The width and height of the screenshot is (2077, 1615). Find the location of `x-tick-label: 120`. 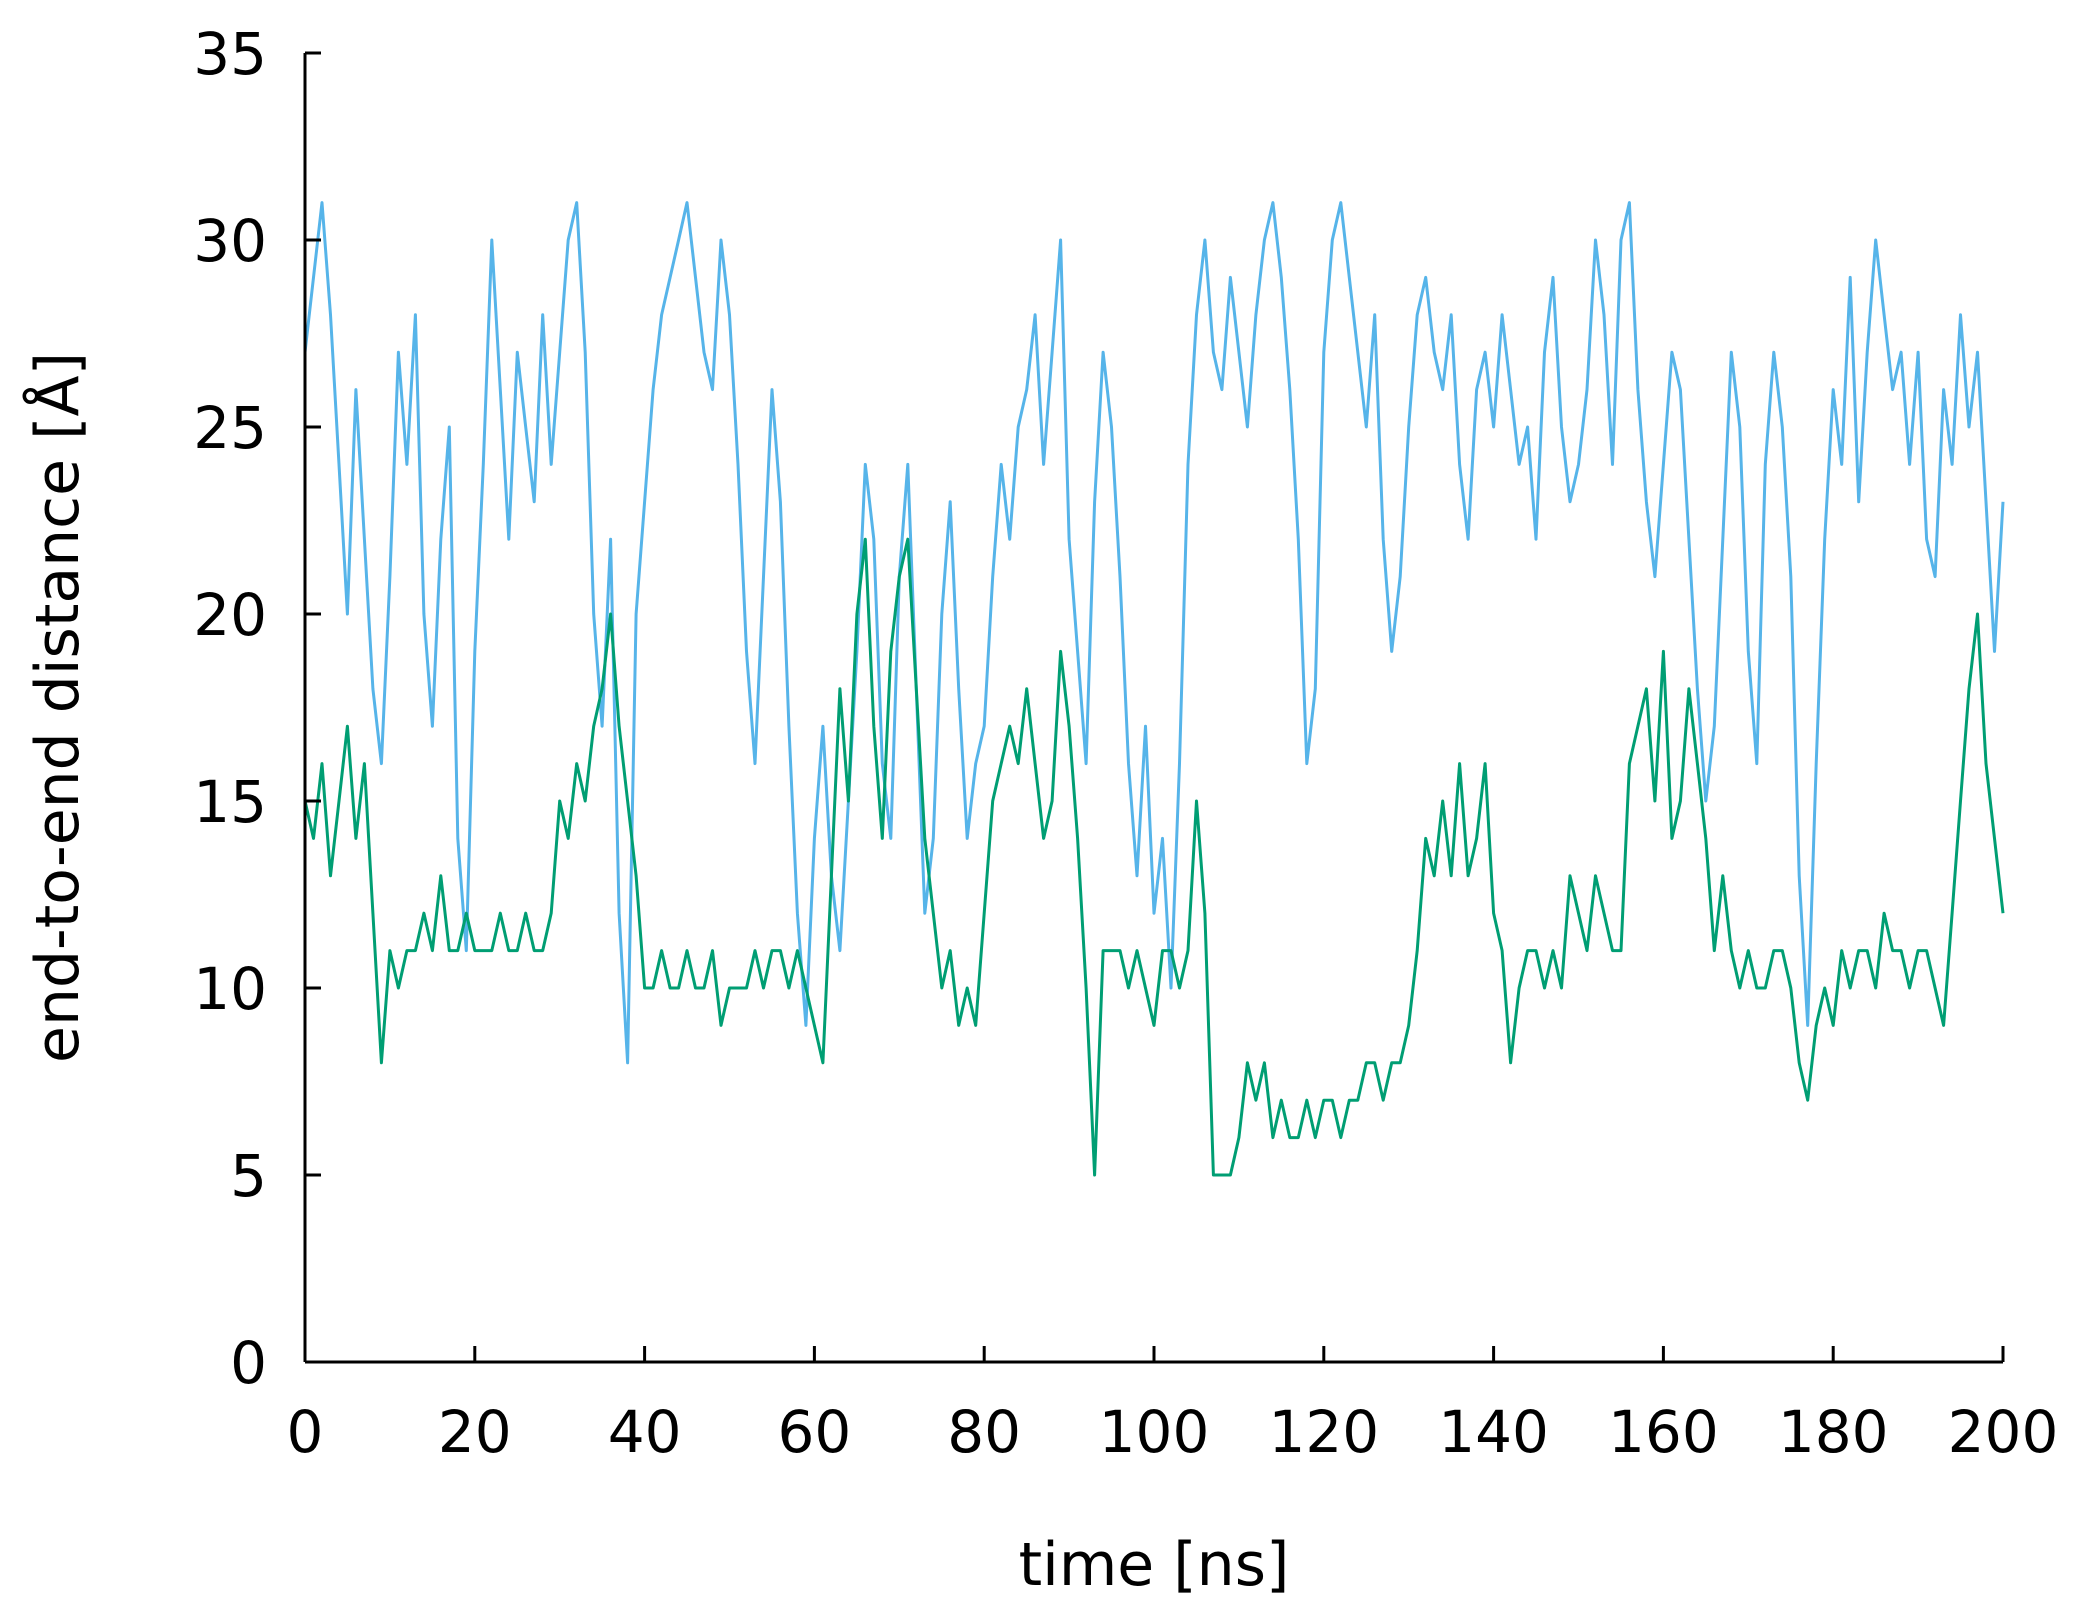

x-tick-label: 120 is located at coordinates (1323, 1432).